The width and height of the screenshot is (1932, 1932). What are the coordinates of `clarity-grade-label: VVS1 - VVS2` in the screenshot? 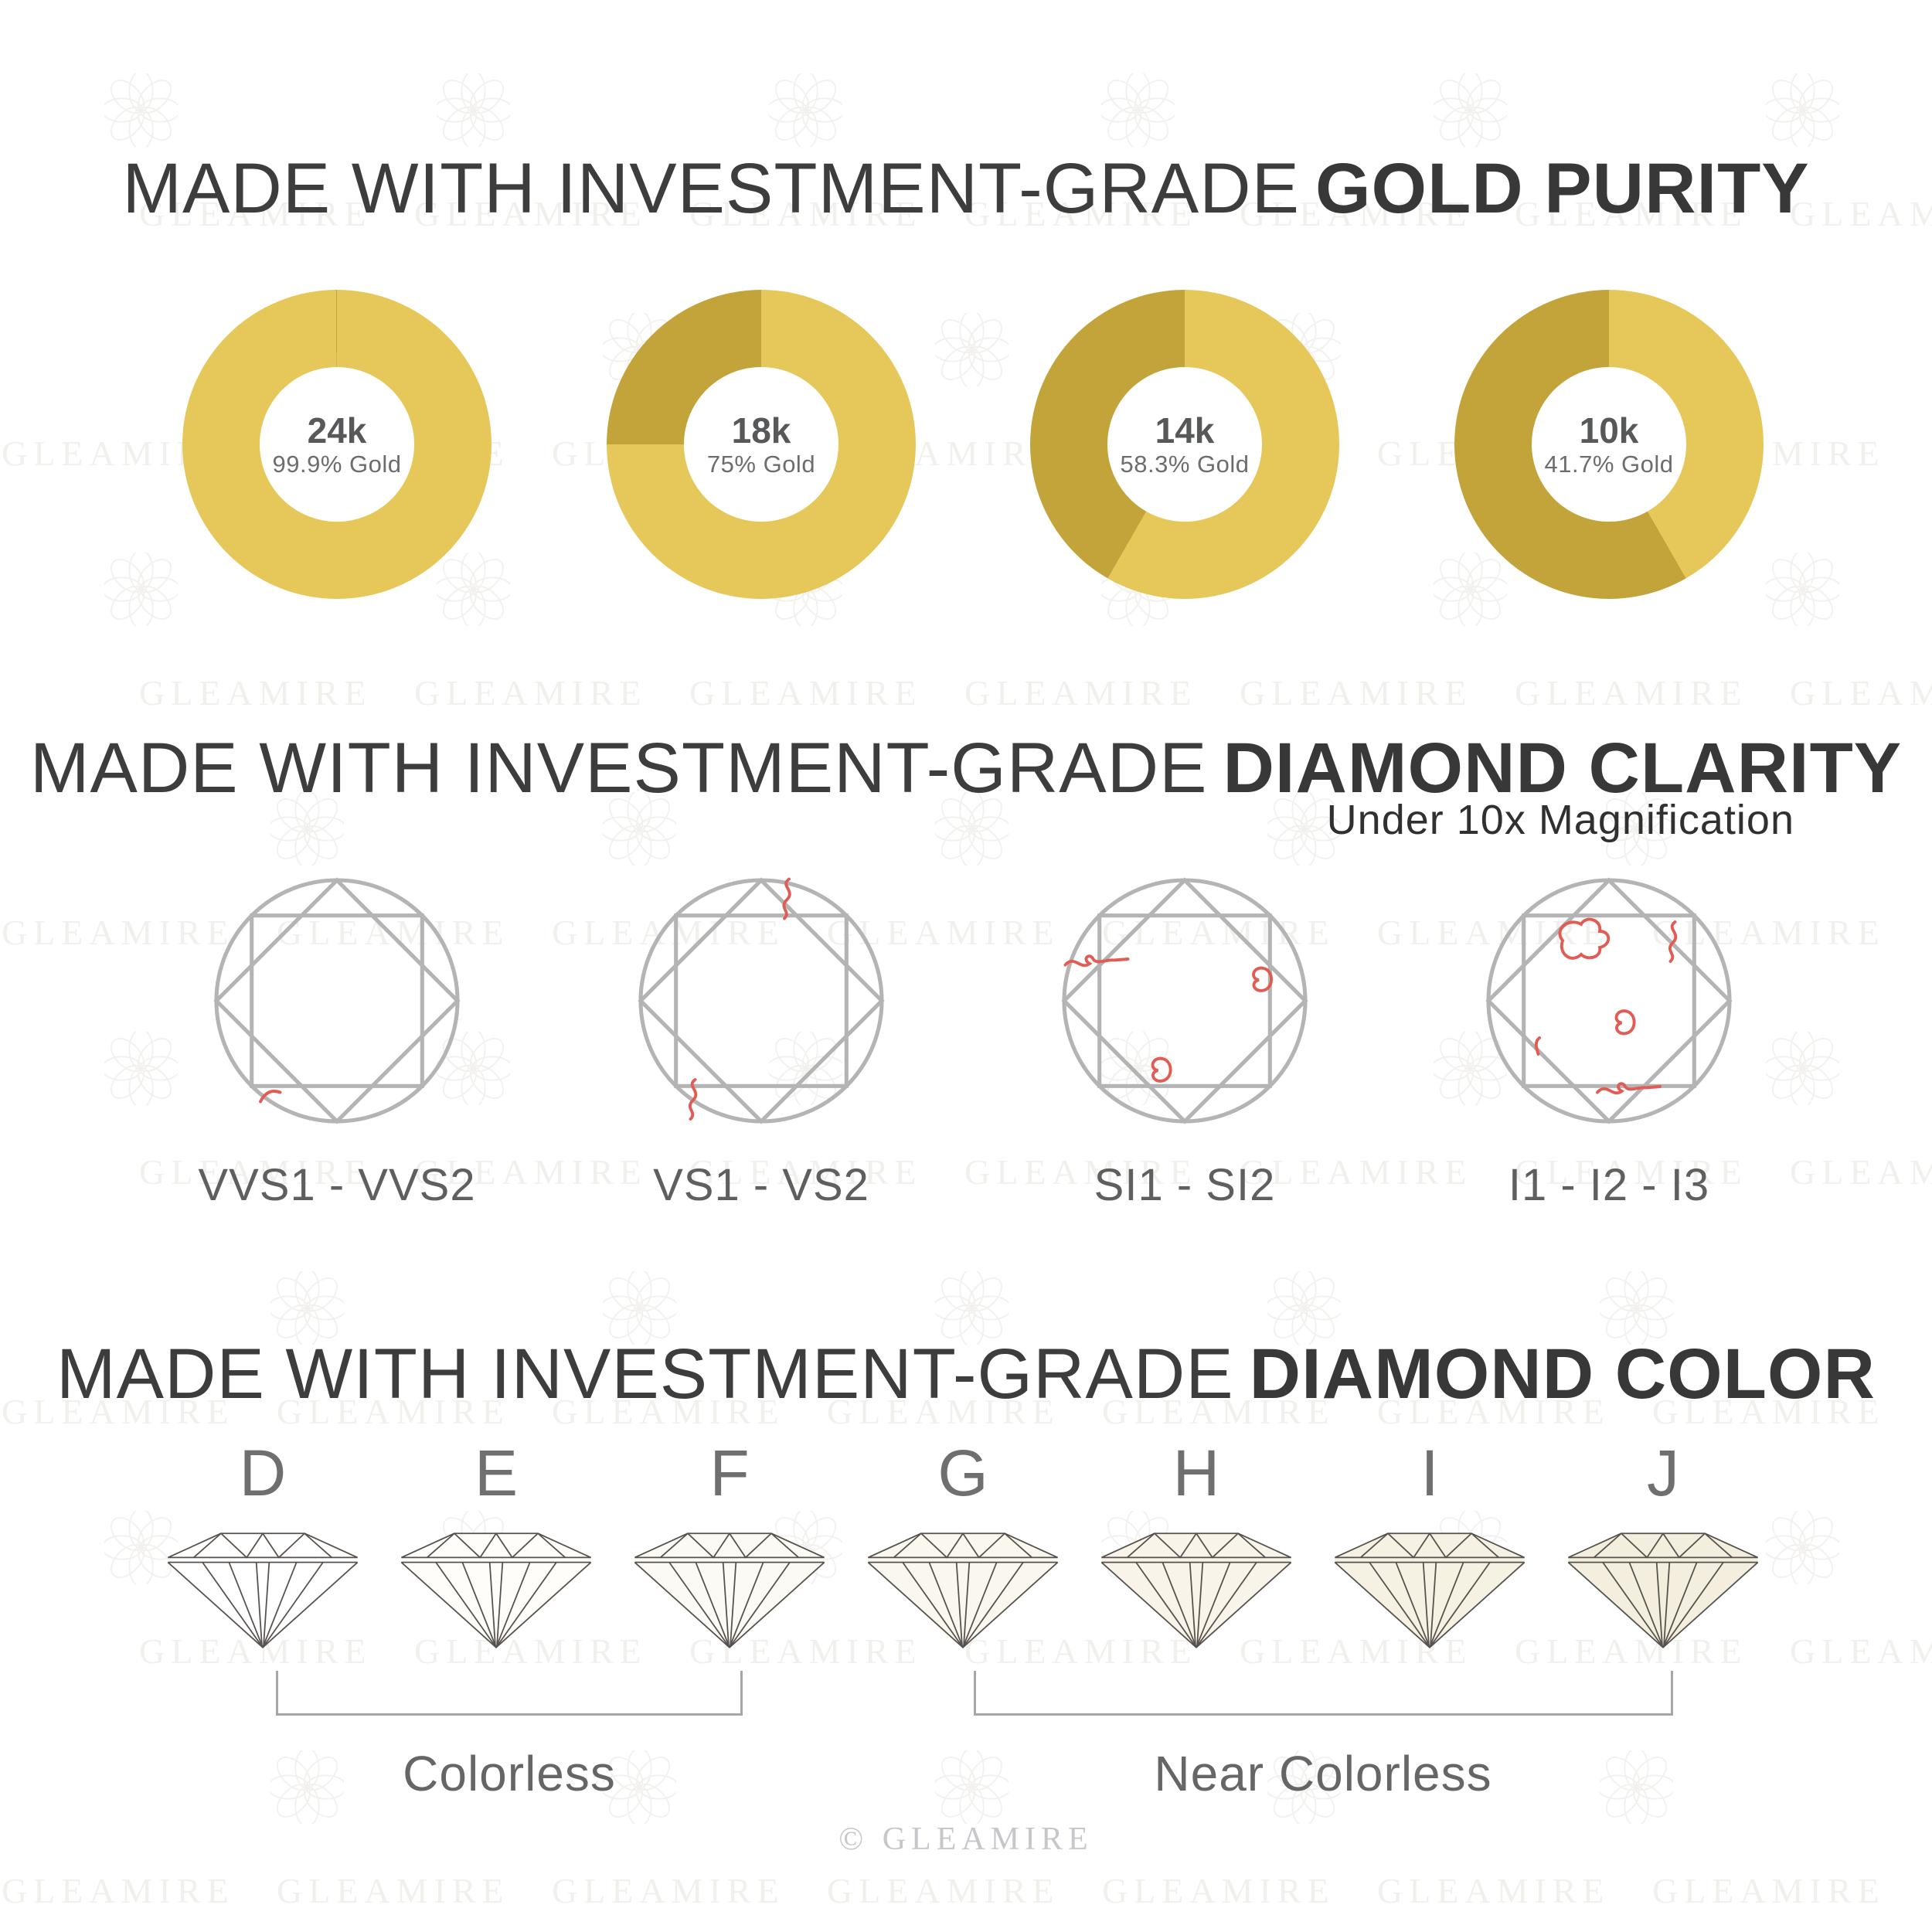 It's located at (337, 1185).